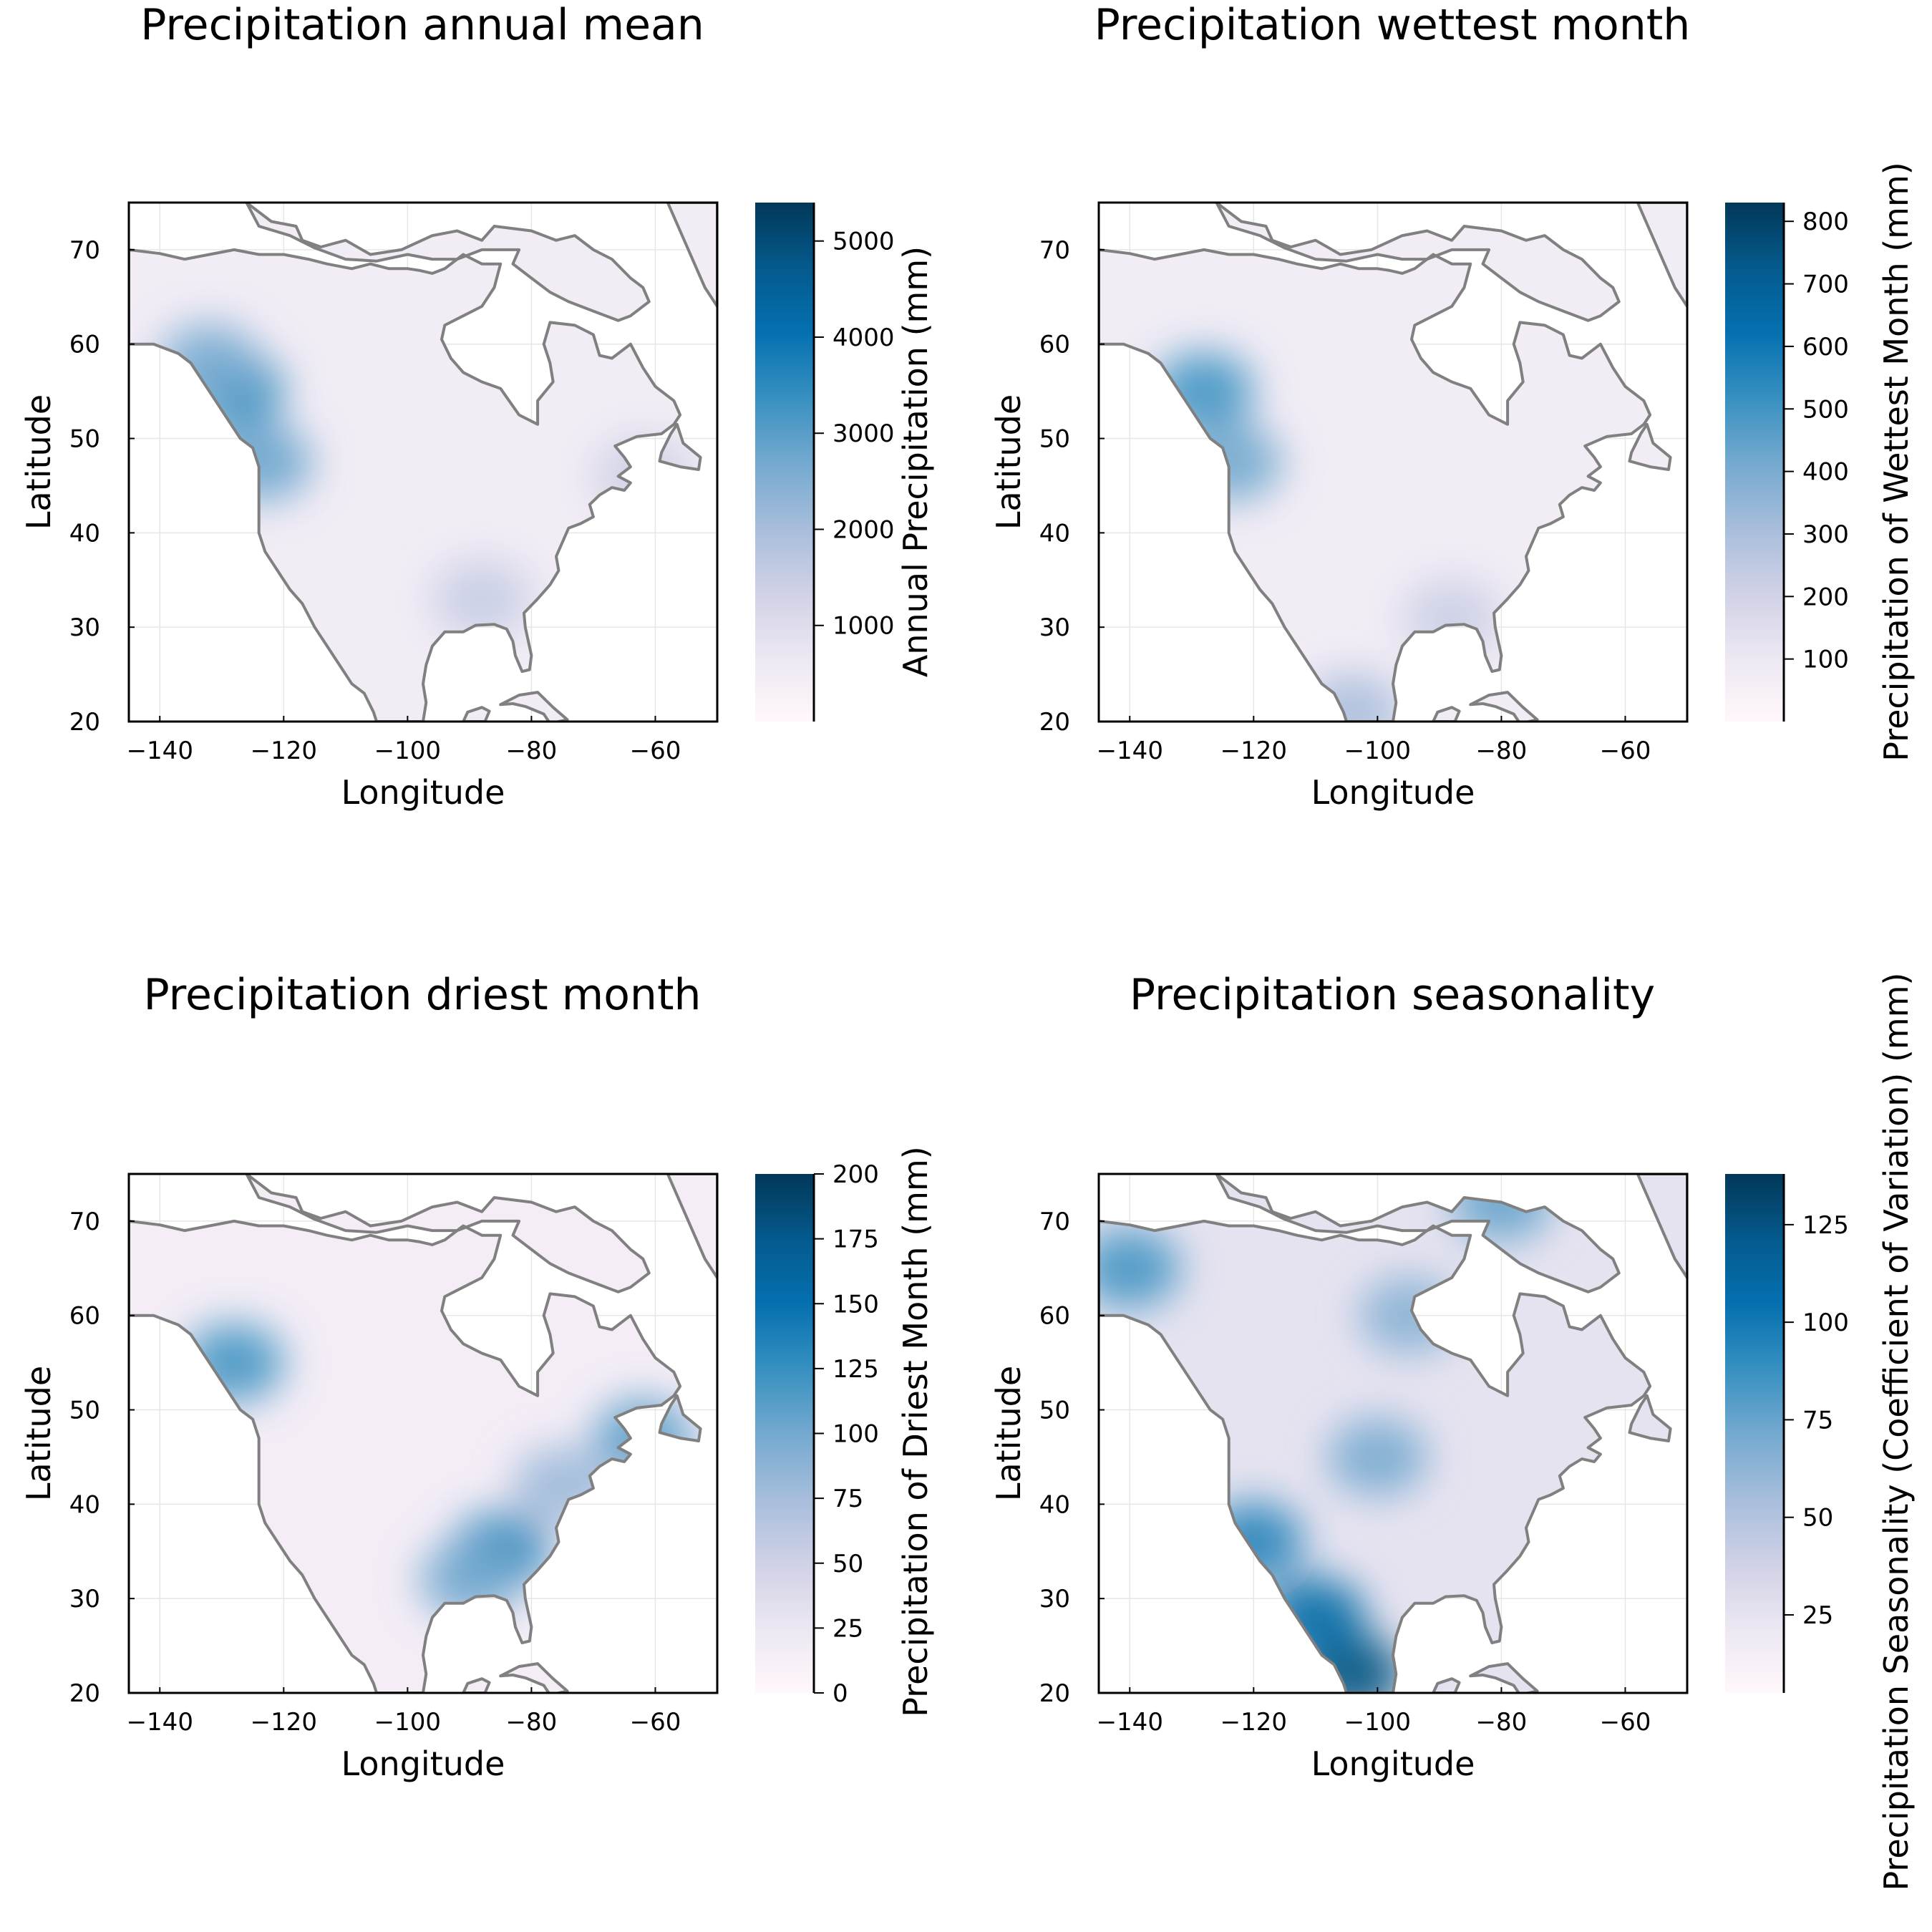 The image size is (1932, 1932). I want to click on colorbar-tick-label: 2000, so click(863, 530).